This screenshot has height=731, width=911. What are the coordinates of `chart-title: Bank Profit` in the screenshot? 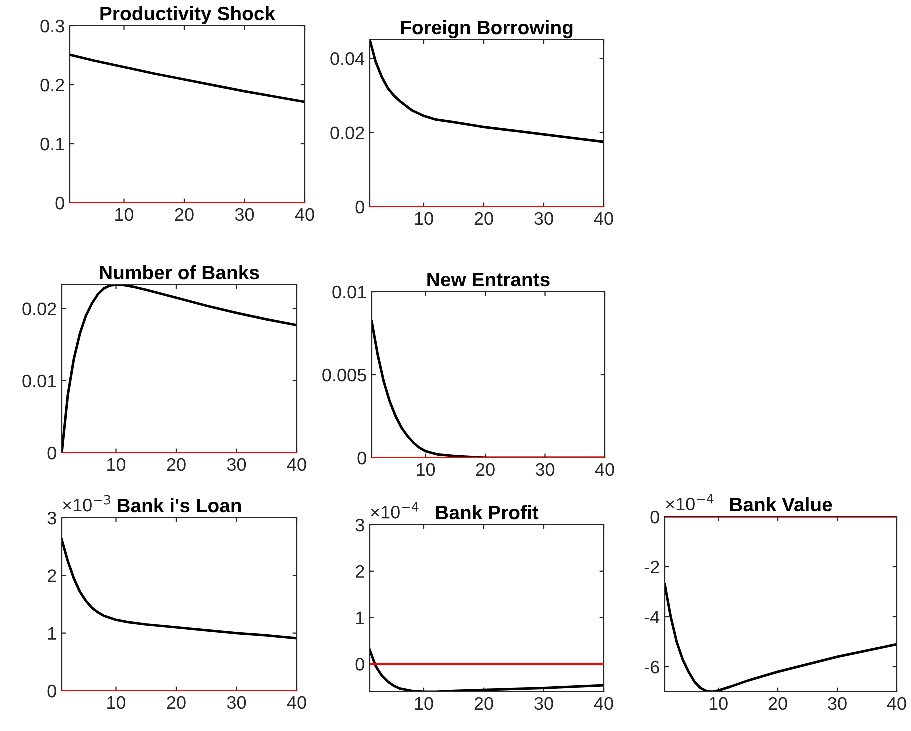 It's located at (487, 512).